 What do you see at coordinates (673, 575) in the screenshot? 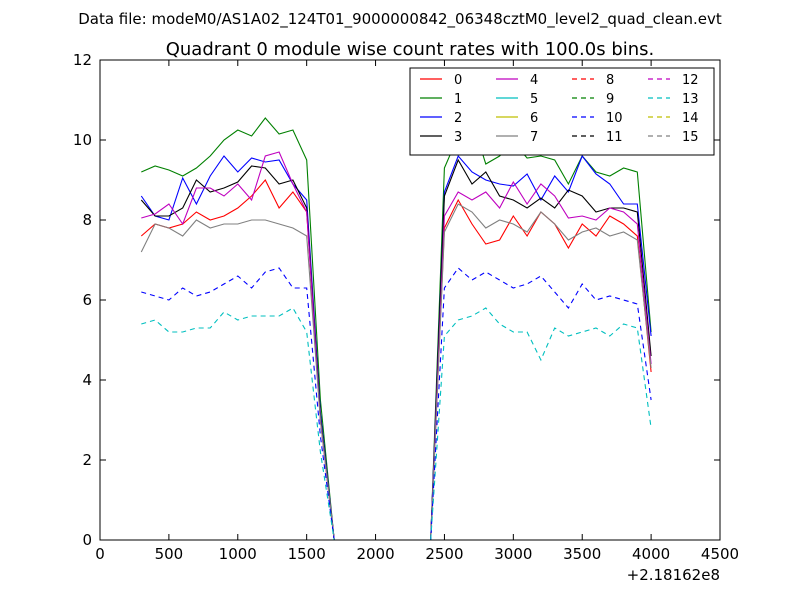
I see `x-offset-label: +2.18162e8` at bounding box center [673, 575].